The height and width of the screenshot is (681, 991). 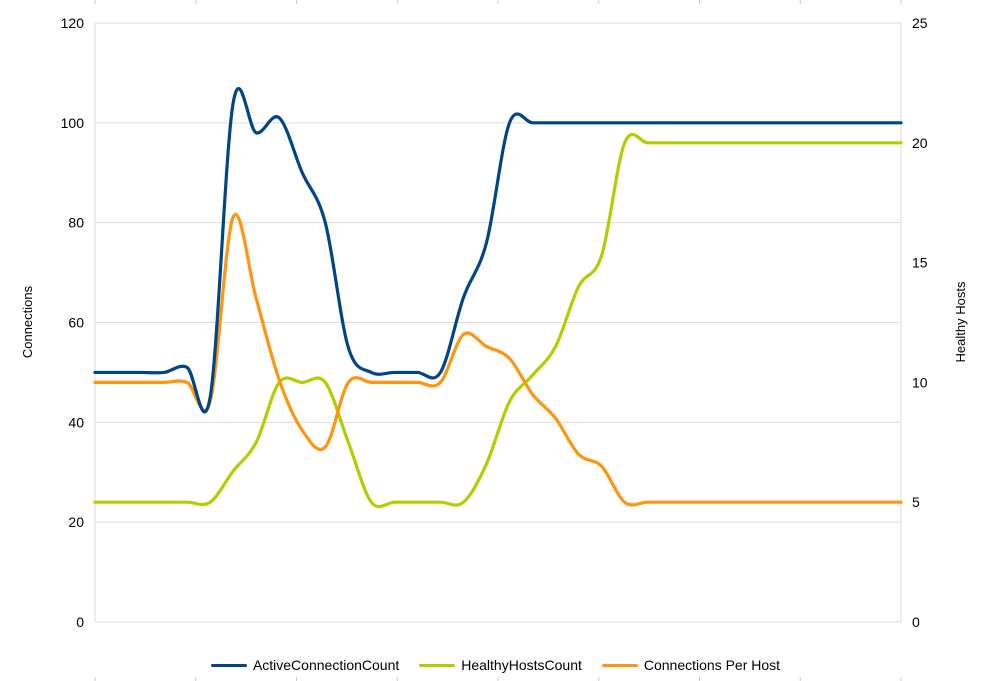 I want to click on y2-tick-label: 5, so click(x=916, y=502).